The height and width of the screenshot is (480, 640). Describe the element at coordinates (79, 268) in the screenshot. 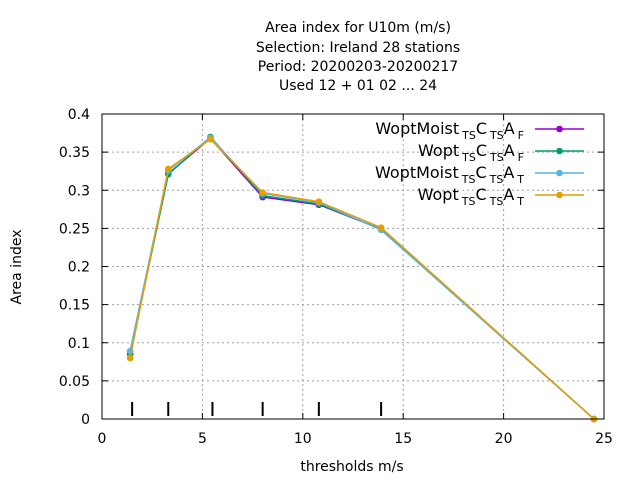

I see `y-tick-label: 0.2` at that location.